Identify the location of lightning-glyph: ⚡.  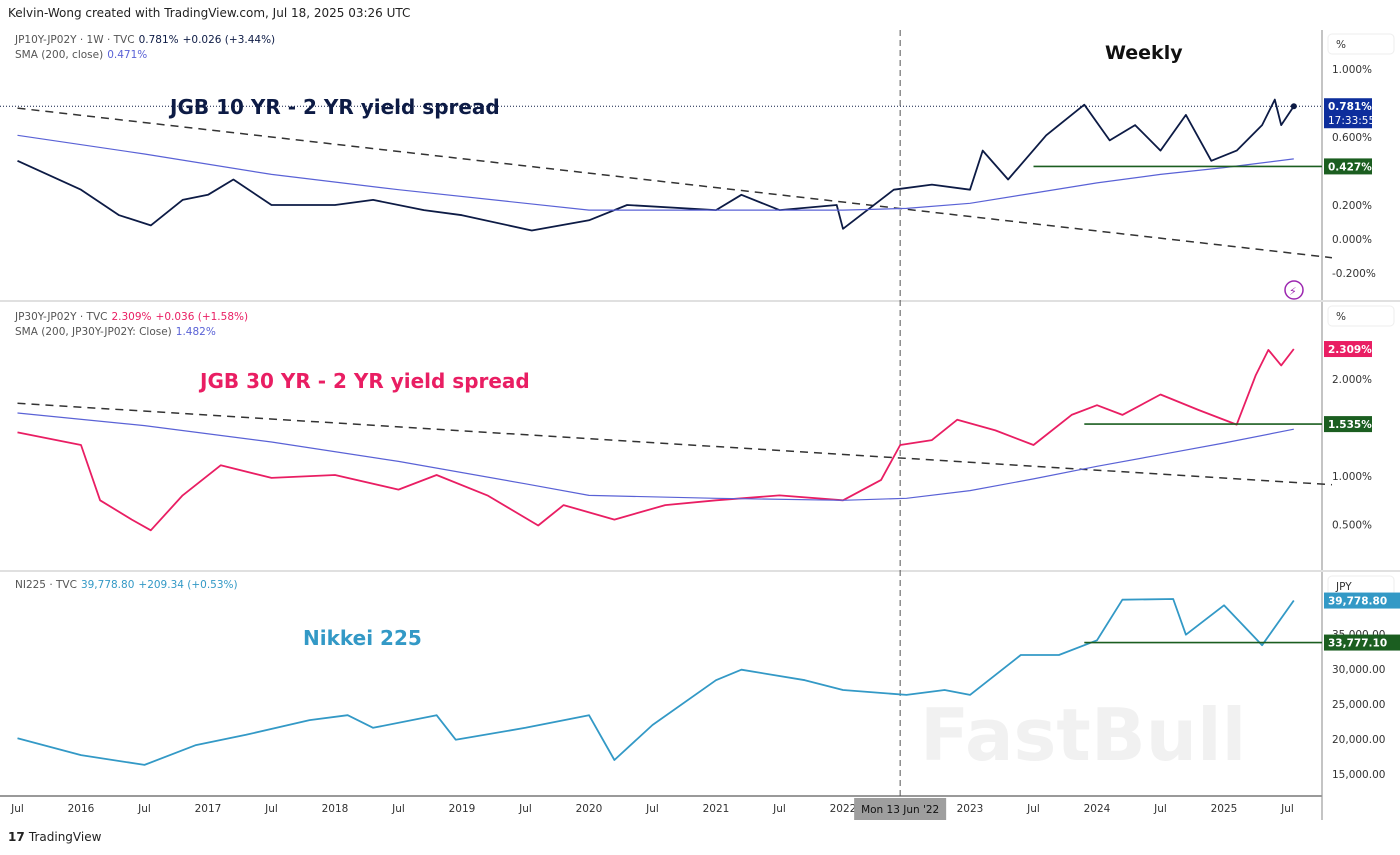
(1293, 291).